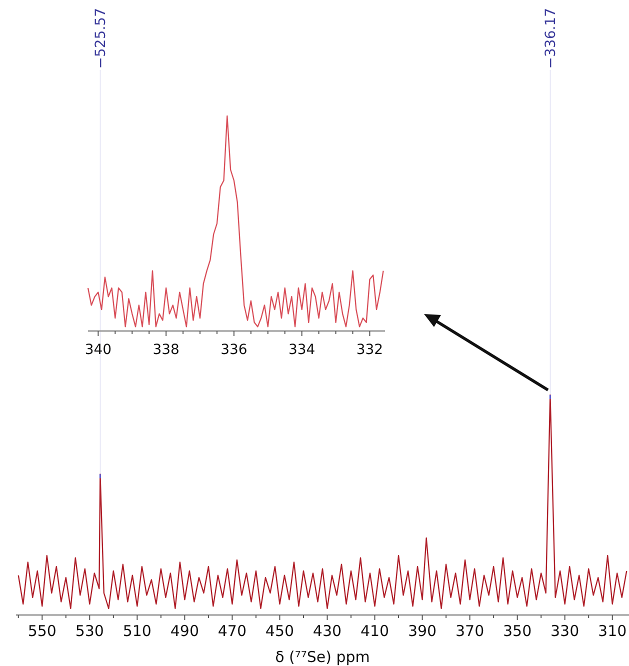  What do you see at coordinates (98, 350) in the screenshot?
I see `x-tick-label: 340` at bounding box center [98, 350].